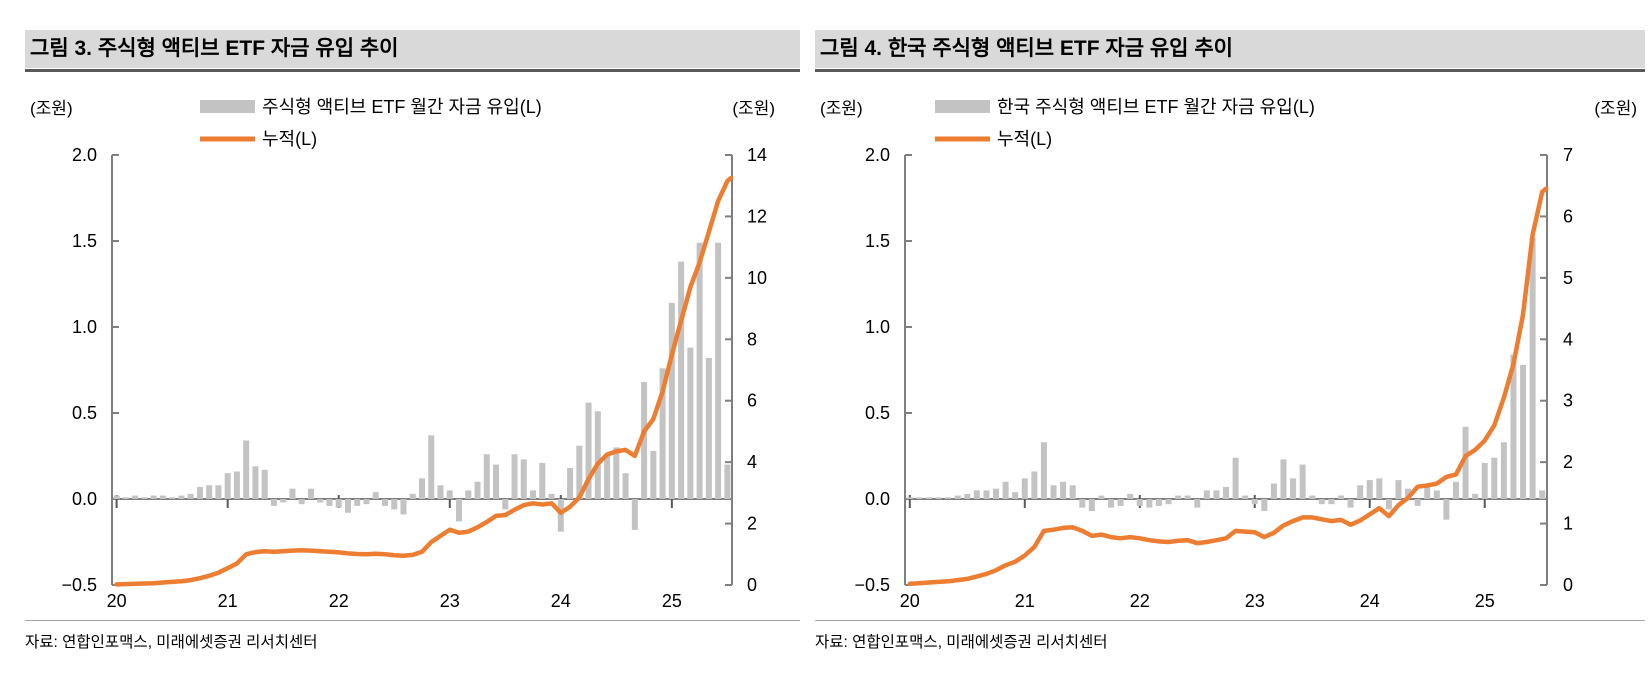  What do you see at coordinates (910, 601) in the screenshot?
I see `x-axis-year-label: 20` at bounding box center [910, 601].